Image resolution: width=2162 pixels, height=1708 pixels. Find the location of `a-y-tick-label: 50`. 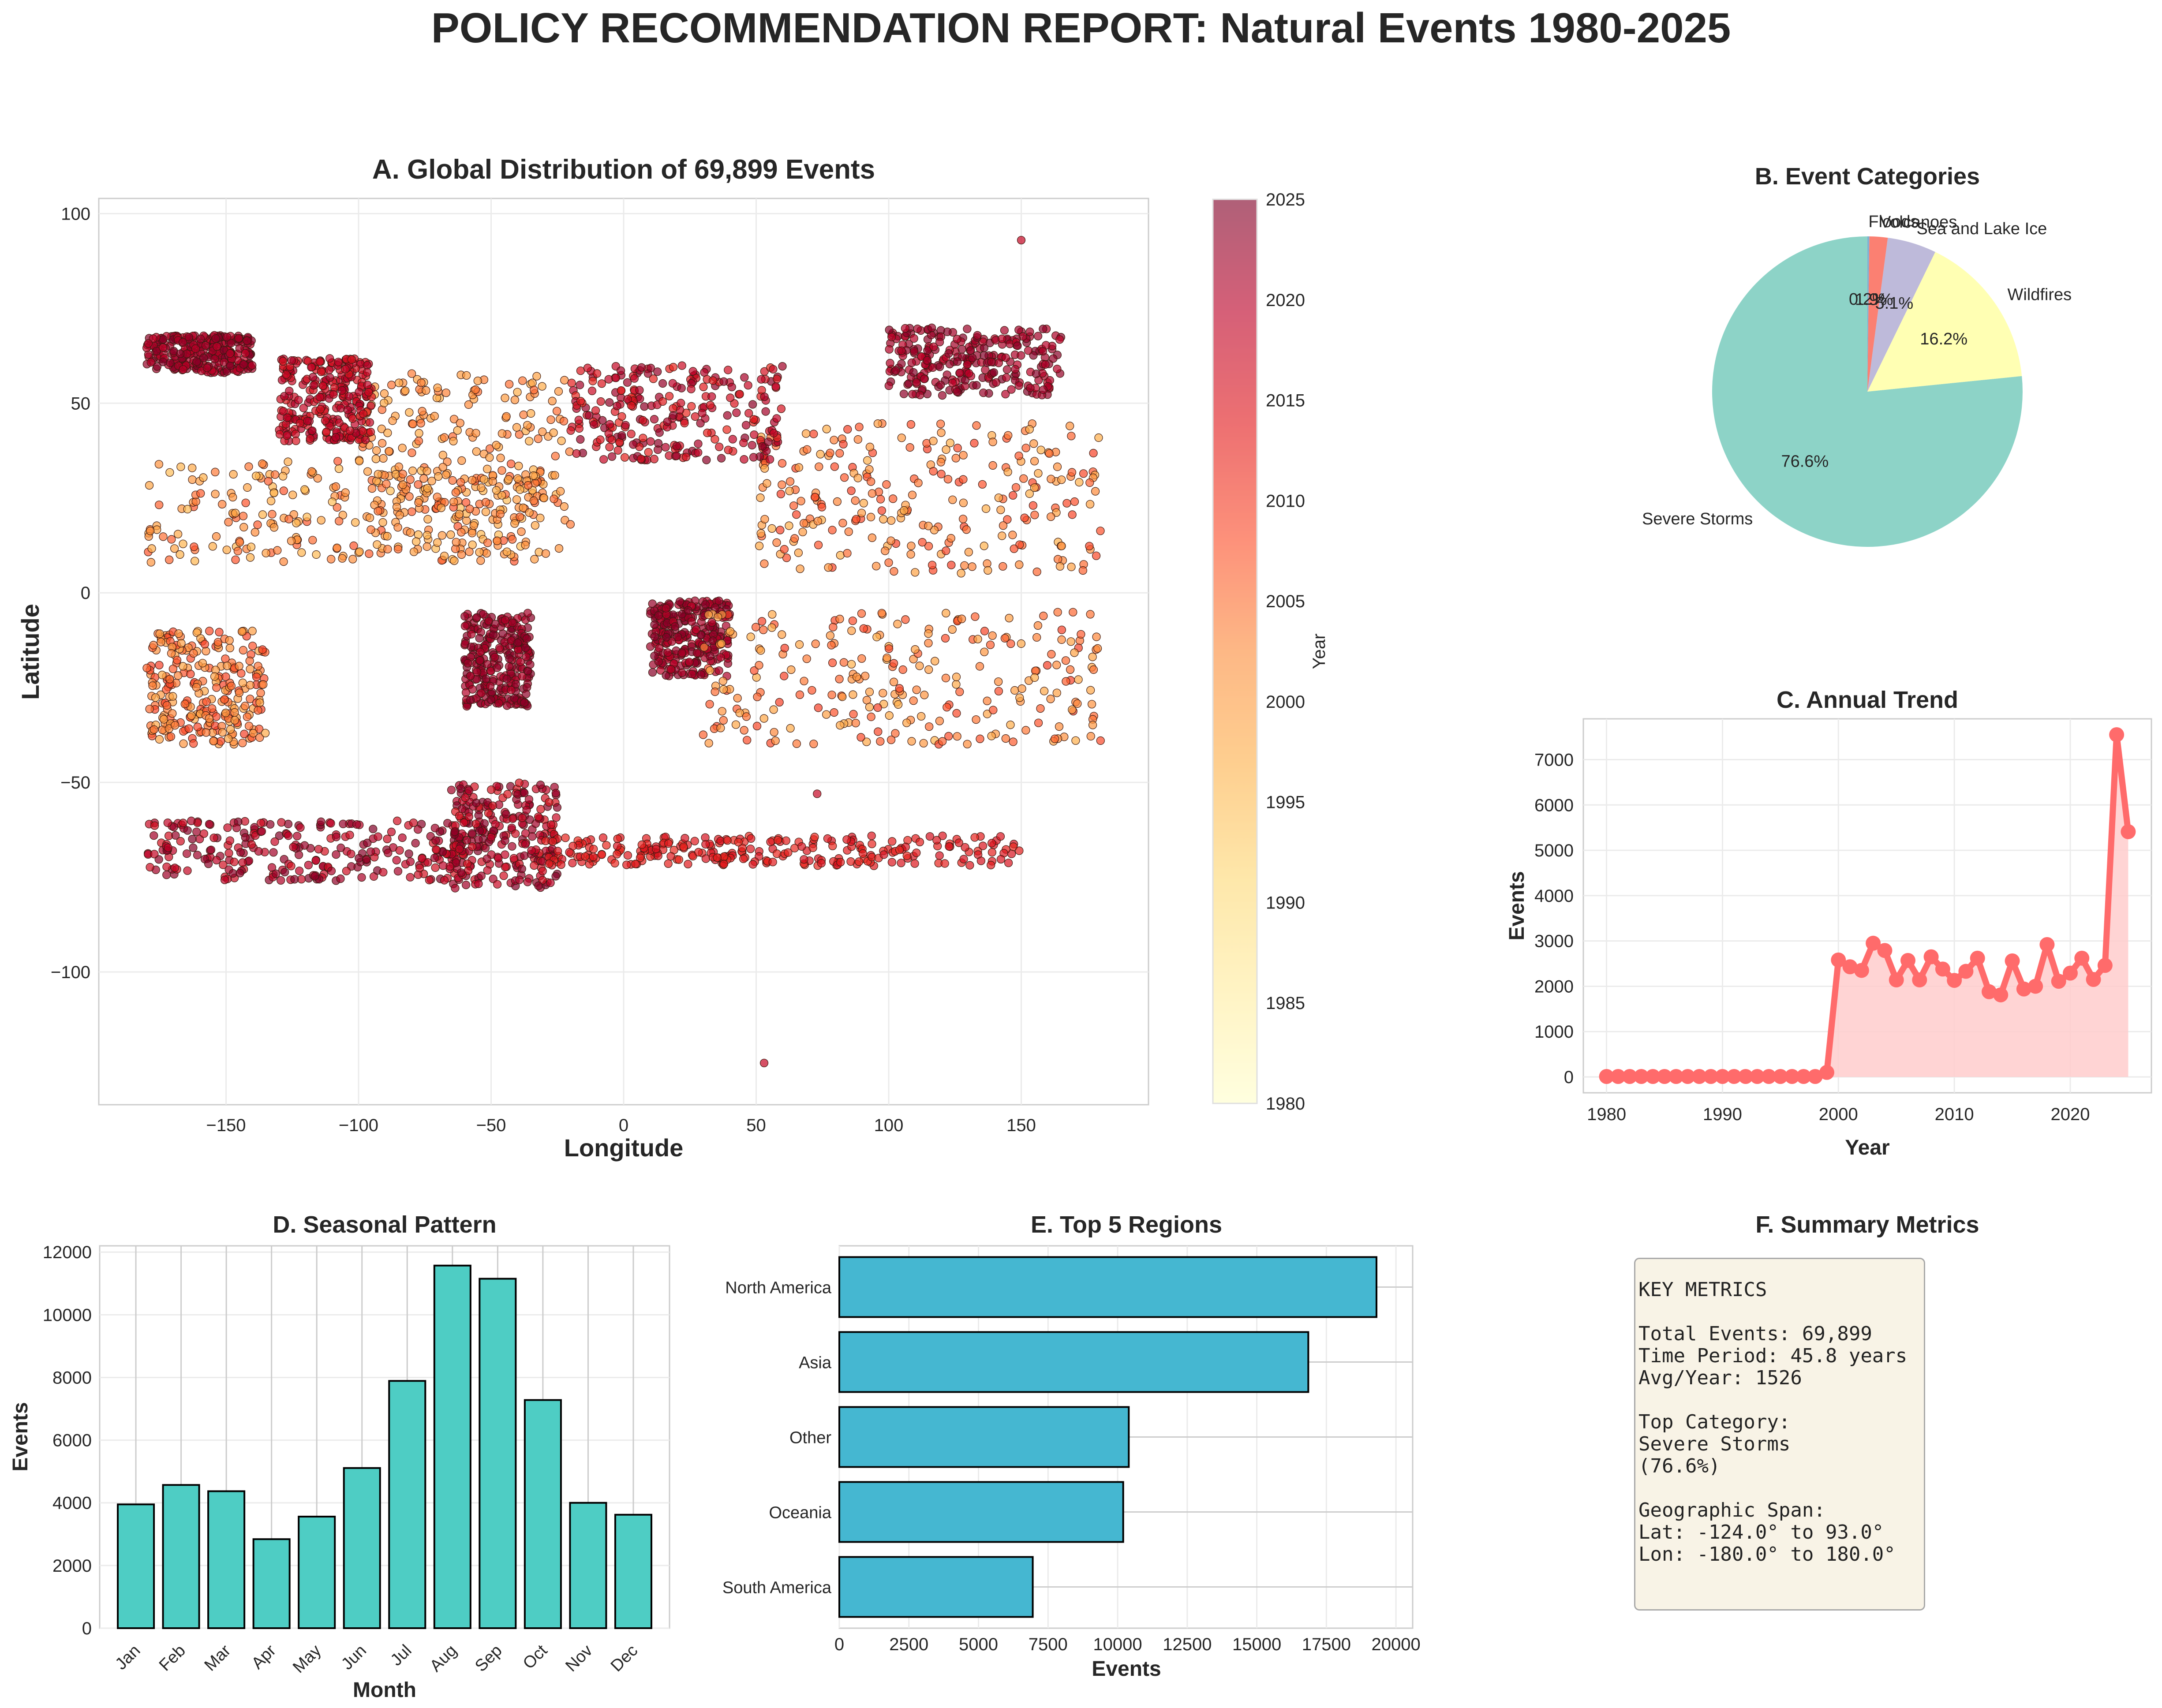

a-y-tick-label: 50 is located at coordinates (81, 403).